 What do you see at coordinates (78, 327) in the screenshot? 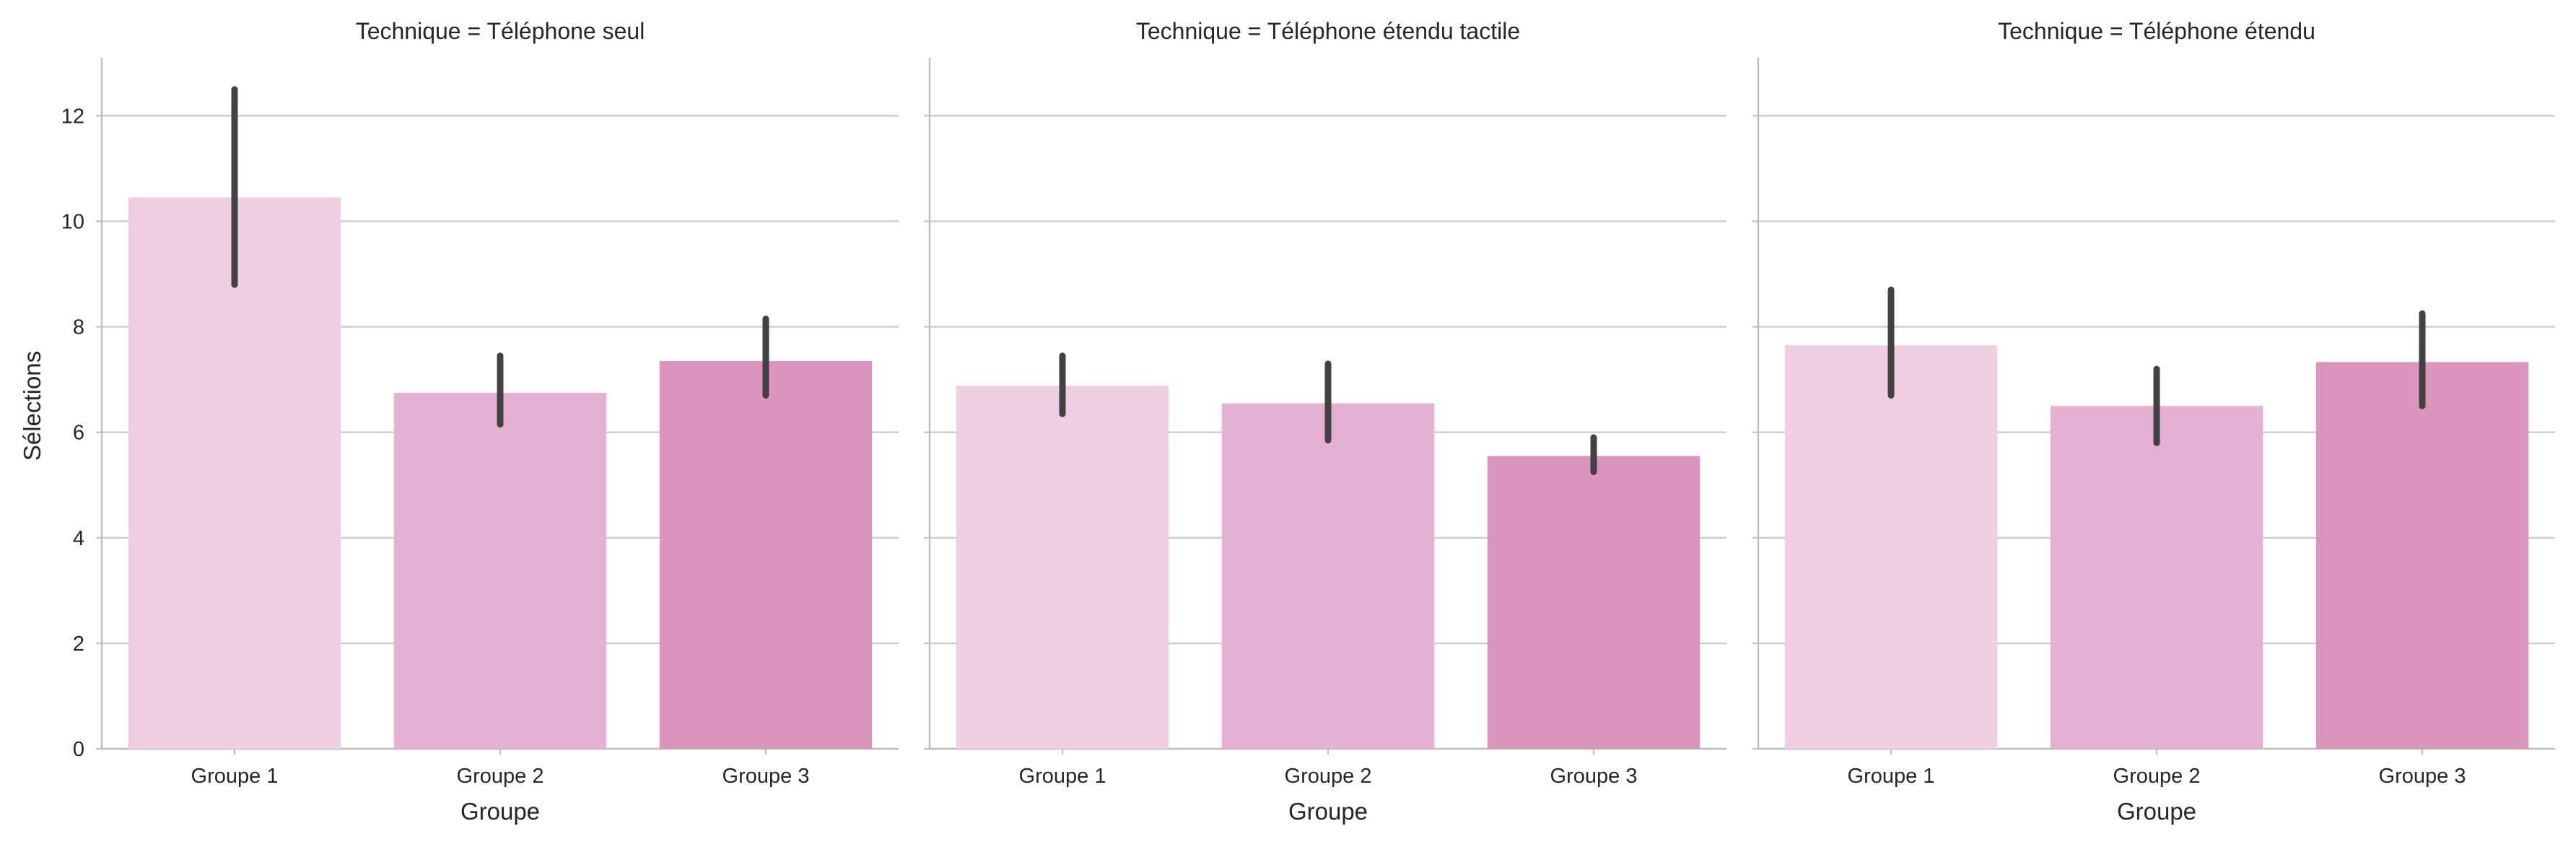
I see `y-tick-label: 8` at bounding box center [78, 327].